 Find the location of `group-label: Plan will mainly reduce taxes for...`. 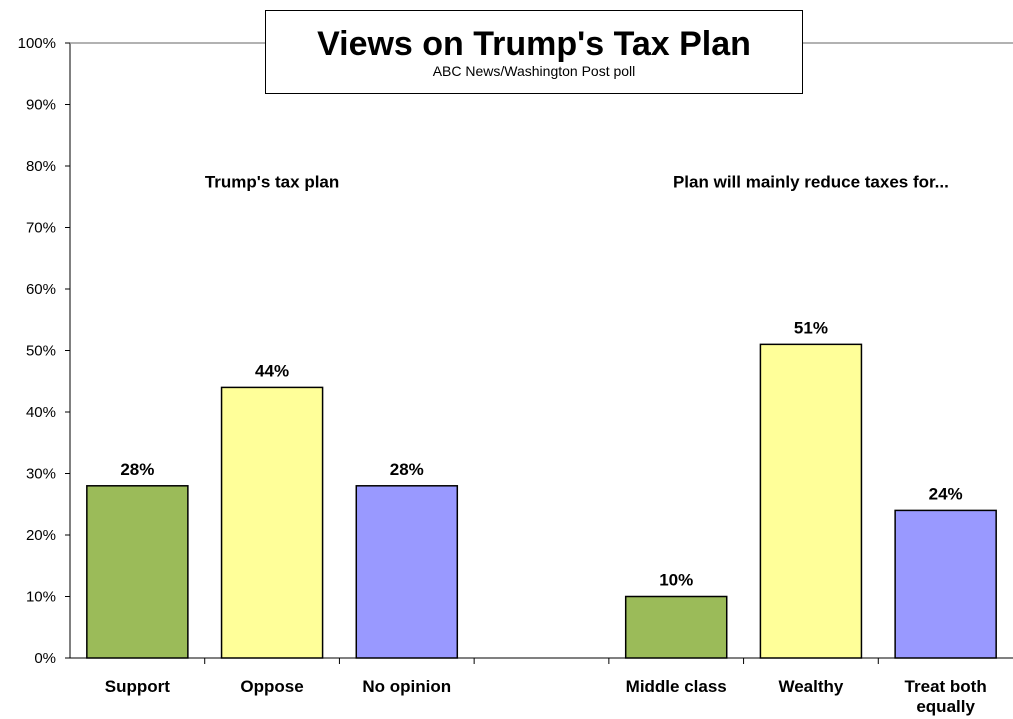

group-label: Plan will mainly reduce taxes for... is located at coordinates (811, 182).